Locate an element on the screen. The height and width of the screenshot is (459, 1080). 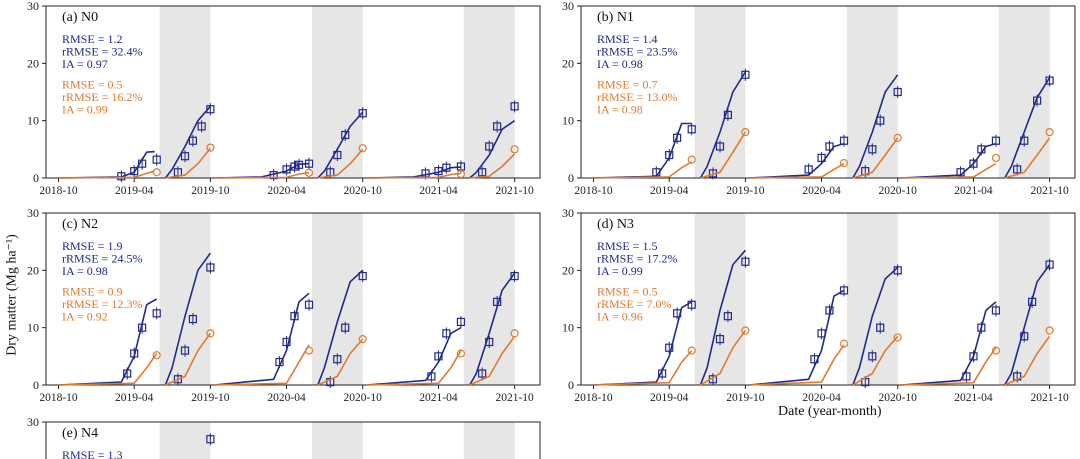
x-tick-label: 2019-04 is located at coordinates (134, 191).